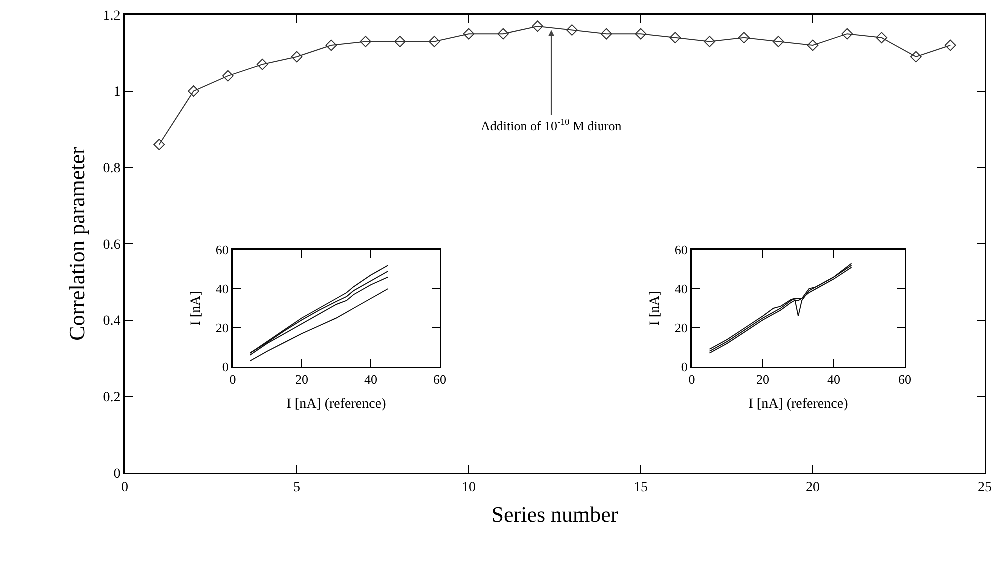 Image resolution: width=995 pixels, height=563 pixels. I want to click on y-tick-label: 1.2, so click(112, 16).